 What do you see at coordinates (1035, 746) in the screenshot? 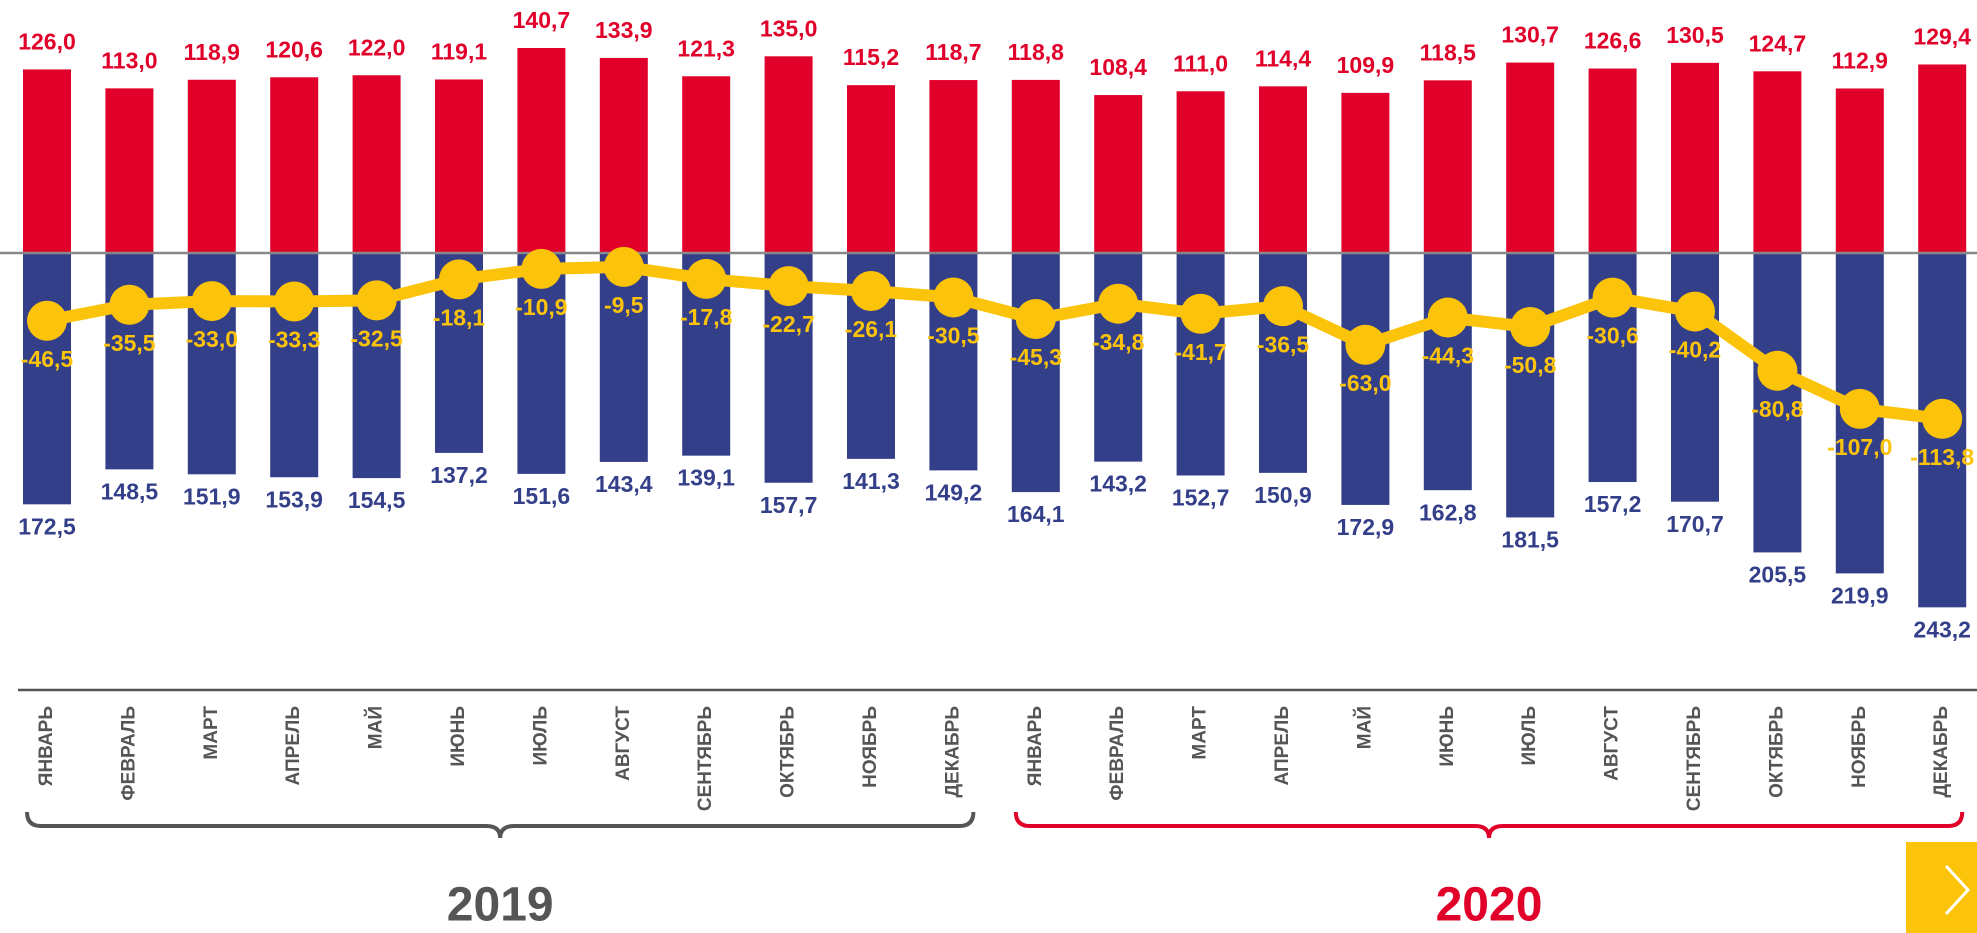
I see `x-tick-label: ЯНВАРЬ` at bounding box center [1035, 746].